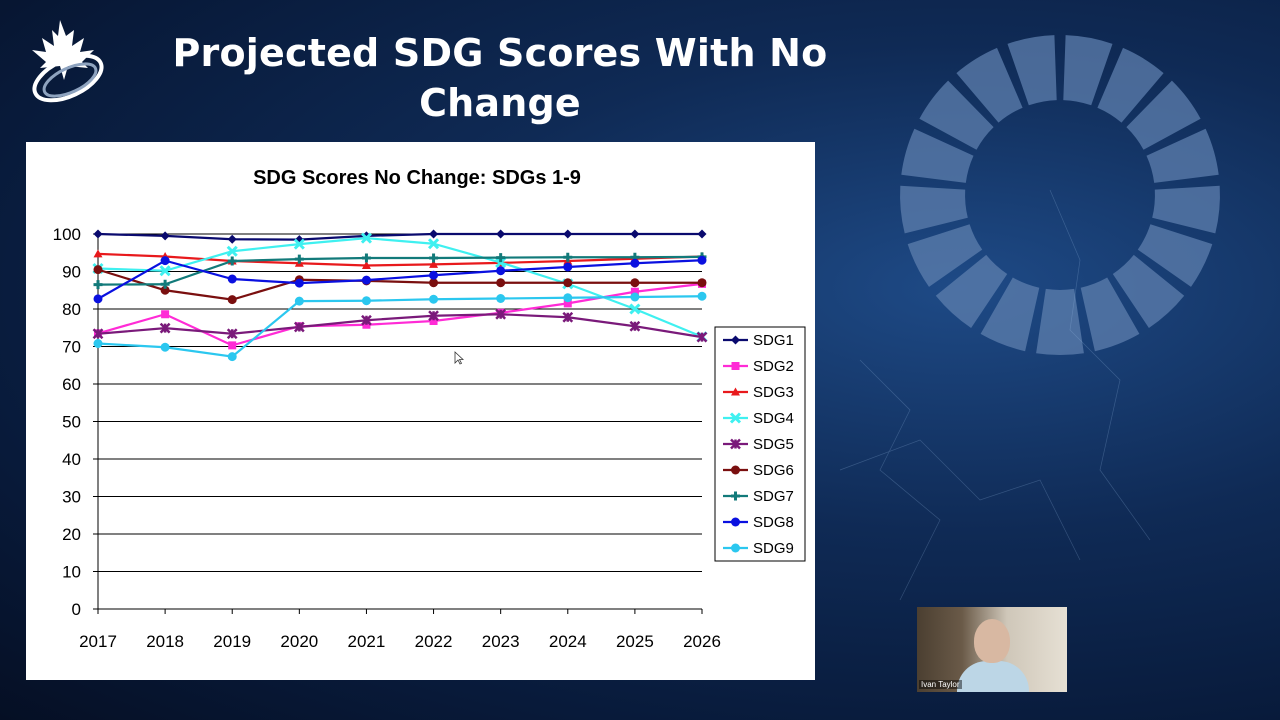 This screenshot has width=1280, height=720. What do you see at coordinates (417, 178) in the screenshot?
I see `chart-title: SDG Scores No Change: SDGs 1-9` at bounding box center [417, 178].